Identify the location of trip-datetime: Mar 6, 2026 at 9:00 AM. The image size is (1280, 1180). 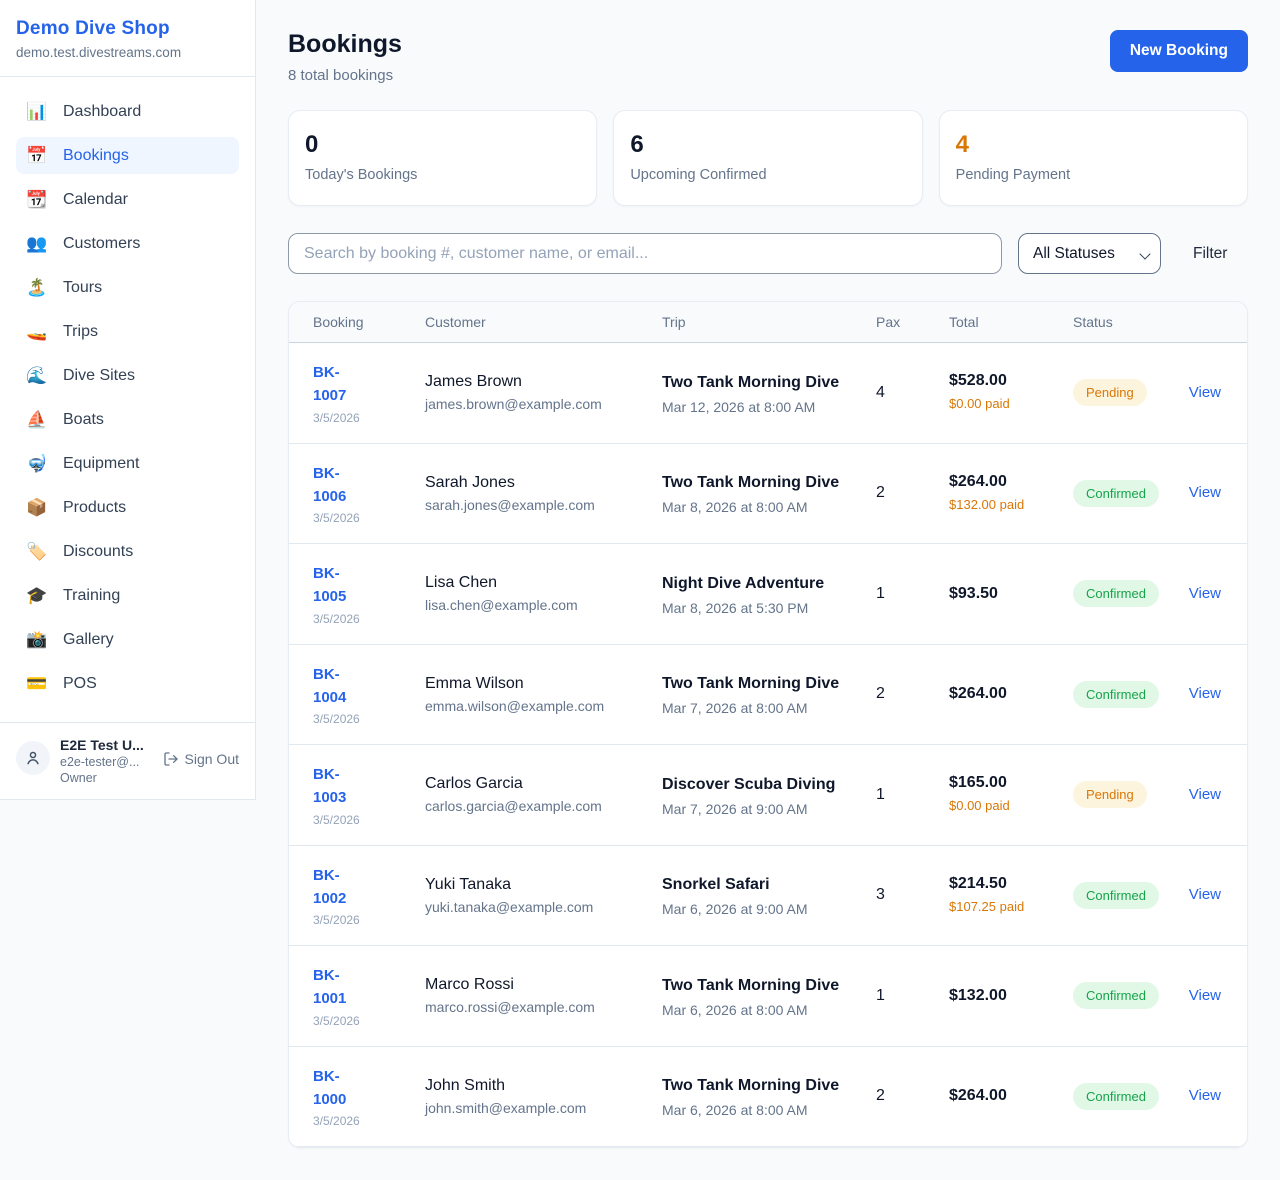
(735, 909).